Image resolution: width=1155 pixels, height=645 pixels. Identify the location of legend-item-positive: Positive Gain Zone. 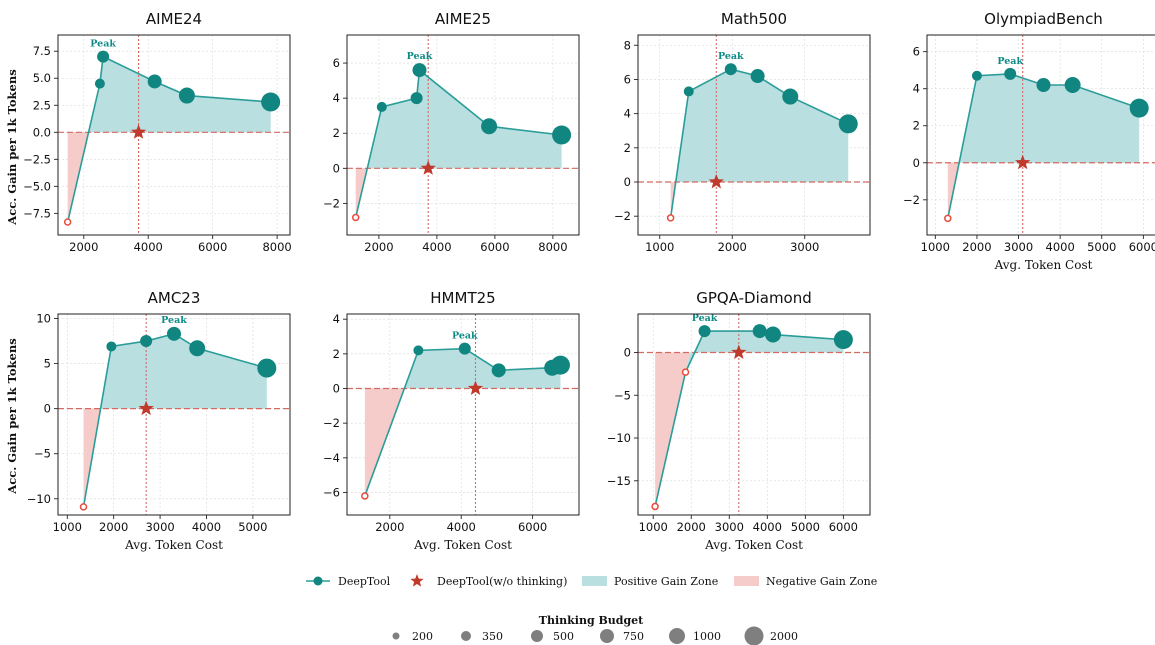
(650, 581).